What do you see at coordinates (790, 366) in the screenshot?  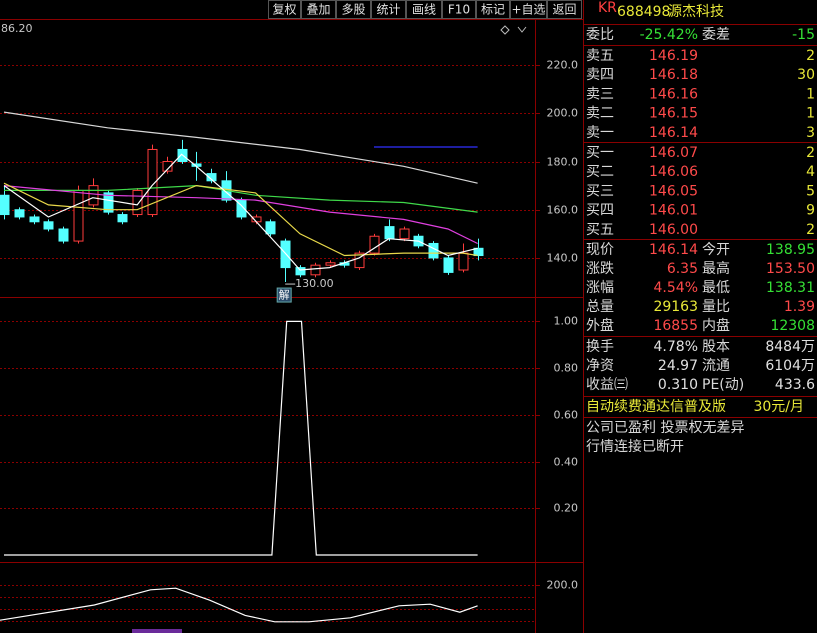 I see `stat-value: 6104万` at bounding box center [790, 366].